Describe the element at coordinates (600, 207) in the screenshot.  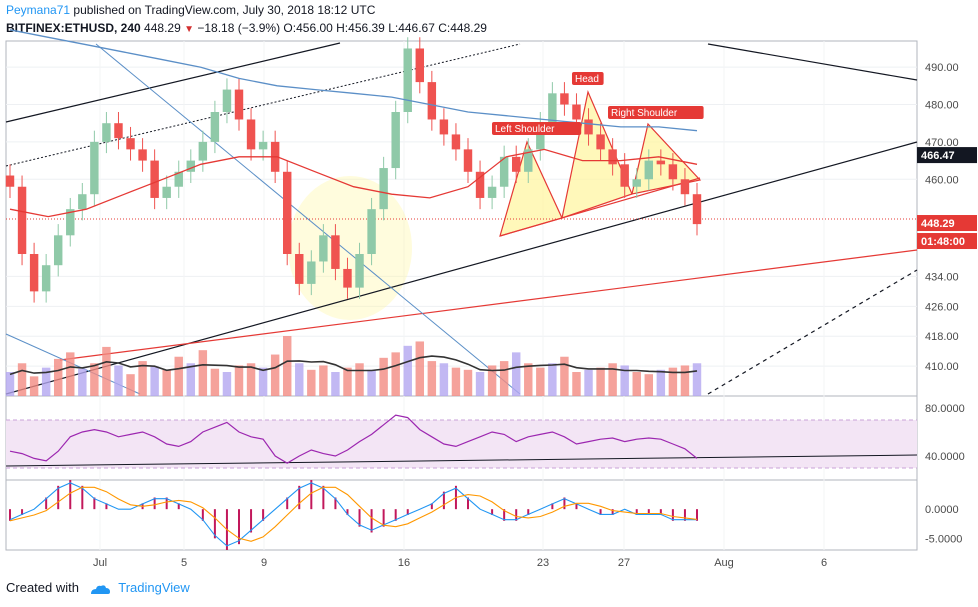
I see `neckline` at that location.